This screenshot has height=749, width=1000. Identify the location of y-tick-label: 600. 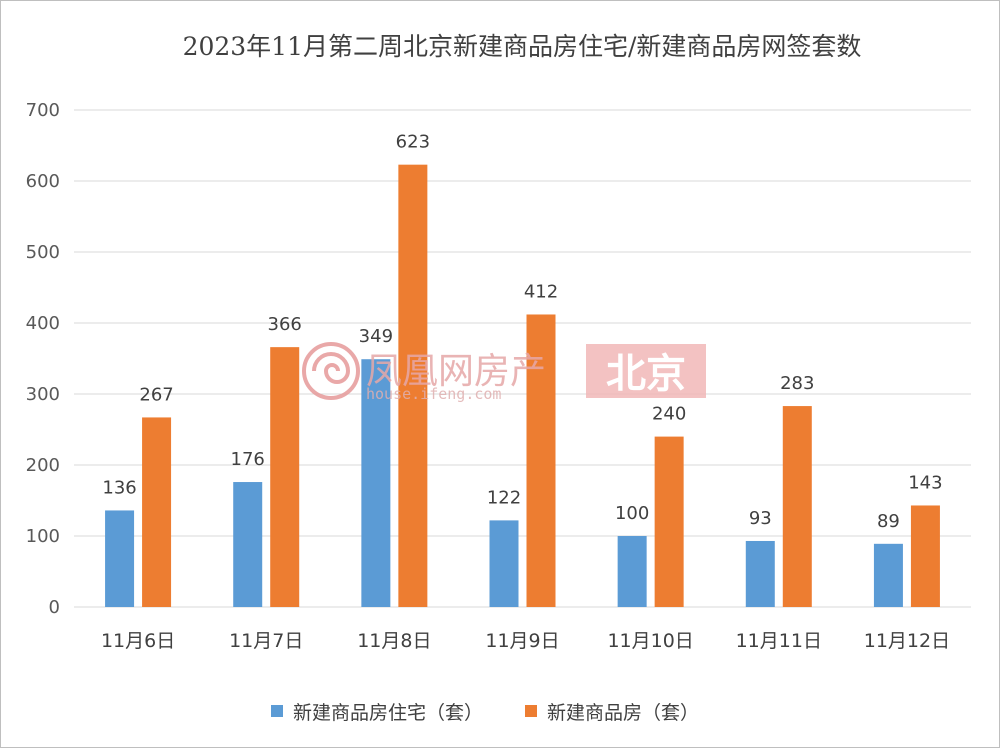
(43, 181).